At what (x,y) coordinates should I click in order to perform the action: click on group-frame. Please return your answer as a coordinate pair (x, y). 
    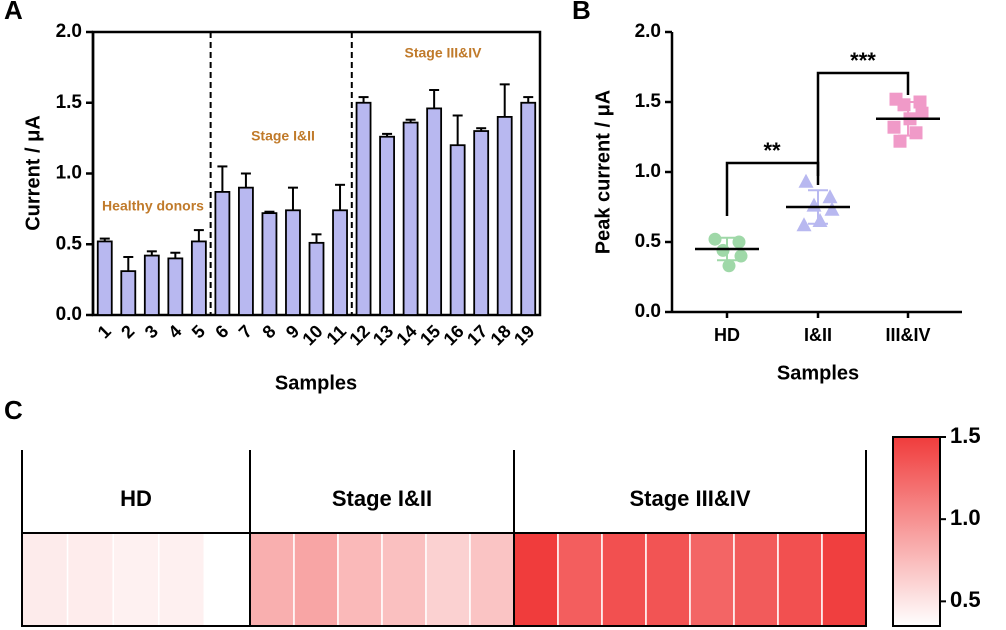
    Looking at the image, I should click on (690, 579).